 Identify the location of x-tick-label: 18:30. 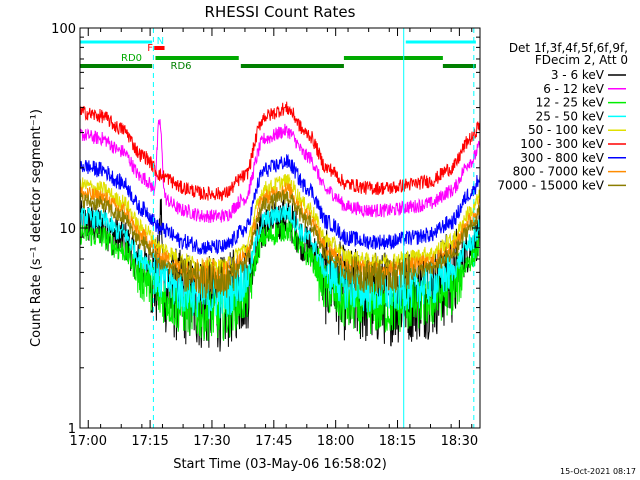
(459, 441).